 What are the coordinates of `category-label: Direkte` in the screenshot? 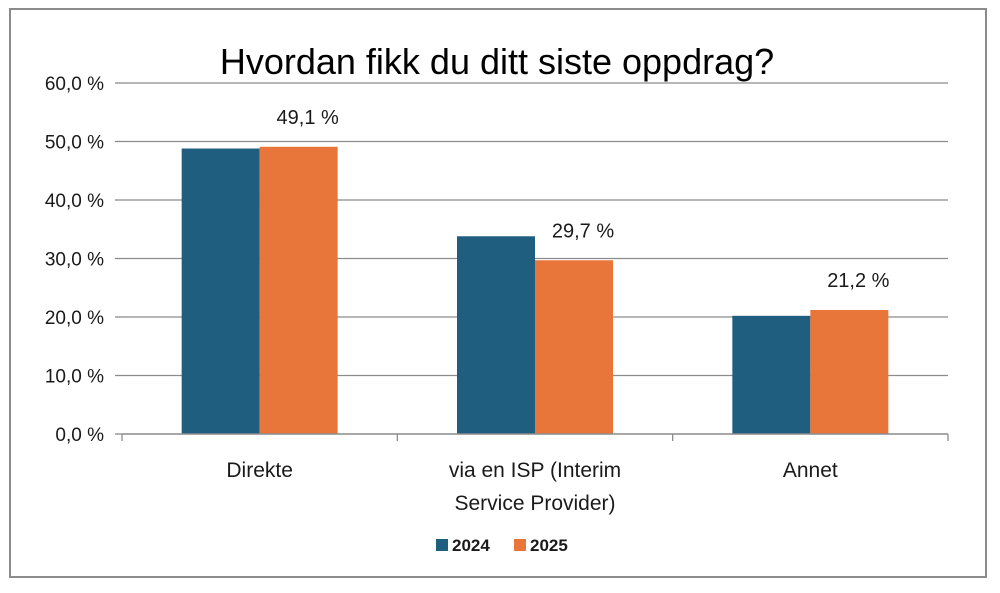 It's located at (259, 470).